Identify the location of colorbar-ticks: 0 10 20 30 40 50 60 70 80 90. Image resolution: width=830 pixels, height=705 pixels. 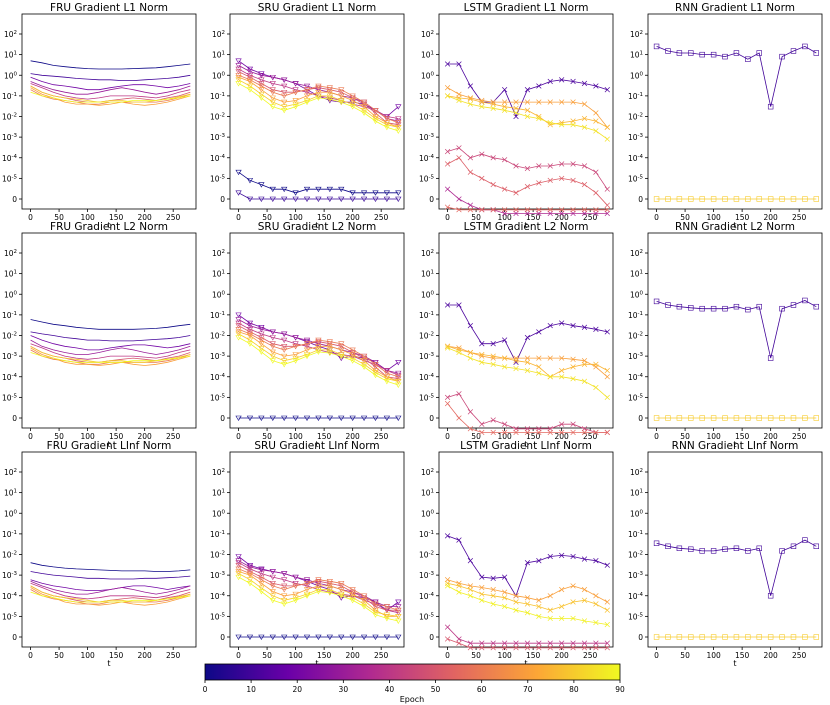
(414, 687).